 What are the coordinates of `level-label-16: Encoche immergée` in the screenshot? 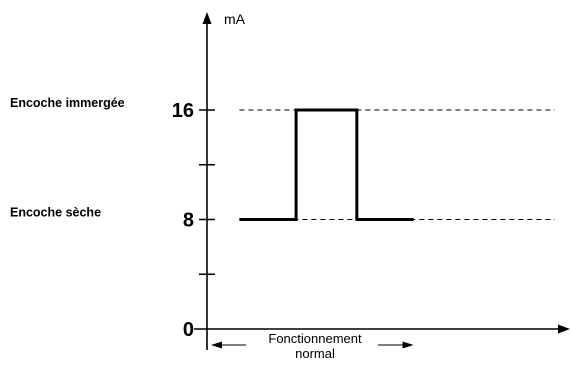 It's located at (67, 103).